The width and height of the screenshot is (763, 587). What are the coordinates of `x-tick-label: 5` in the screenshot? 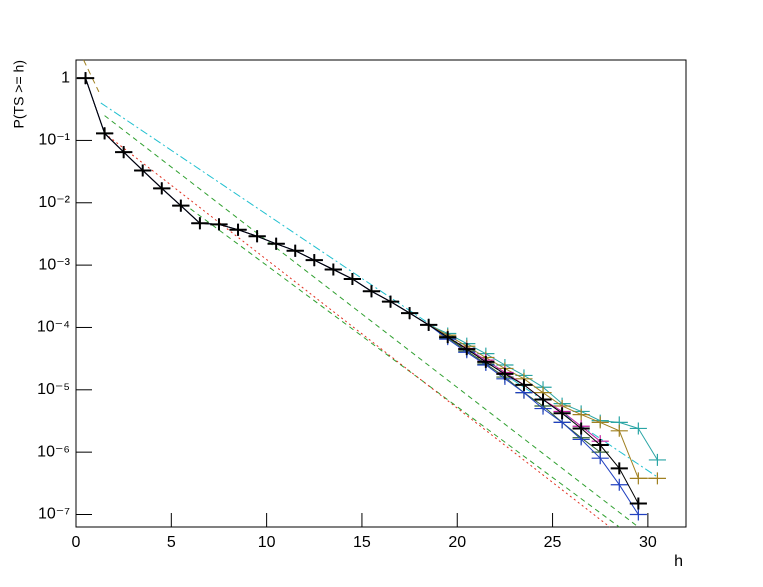 It's located at (171, 542).